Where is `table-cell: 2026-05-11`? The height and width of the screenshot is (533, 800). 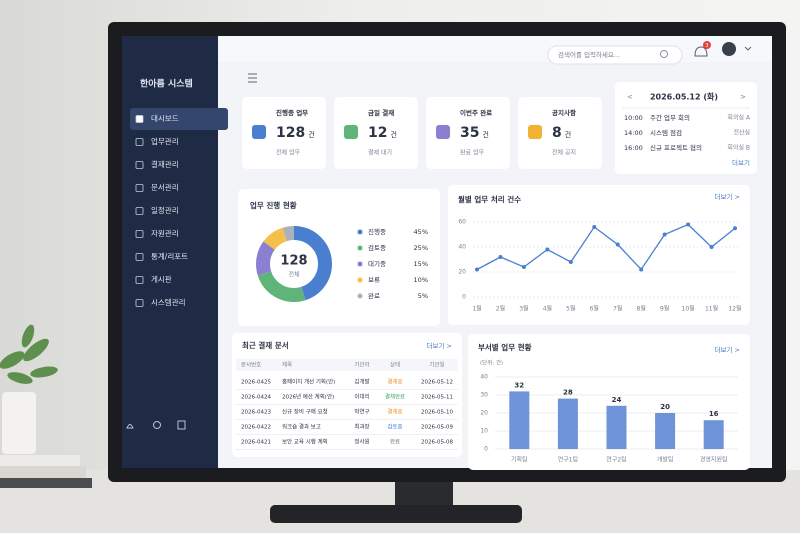
table-cell: 2026-05-11 is located at coordinates (437, 398).